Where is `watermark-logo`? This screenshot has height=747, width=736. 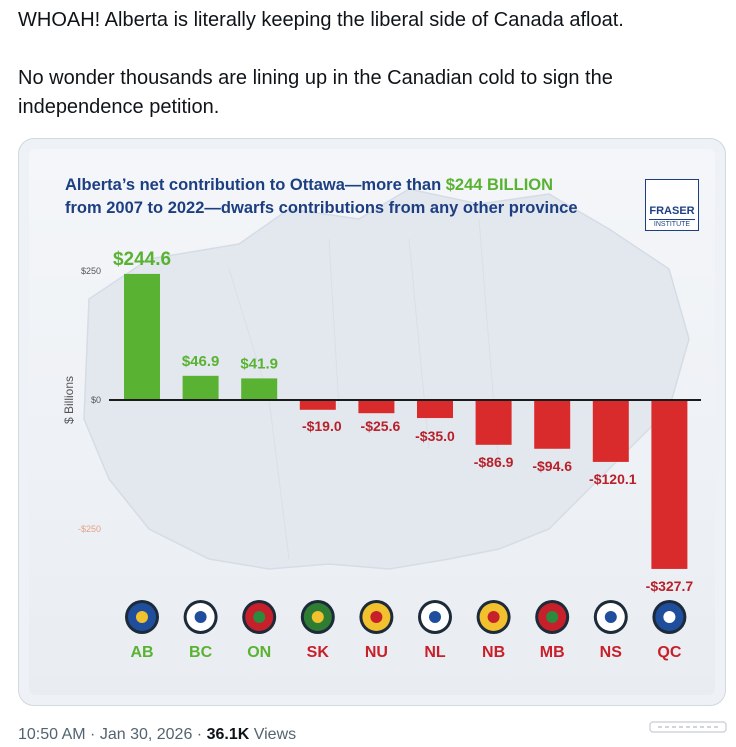
watermark-logo is located at coordinates (688, 727).